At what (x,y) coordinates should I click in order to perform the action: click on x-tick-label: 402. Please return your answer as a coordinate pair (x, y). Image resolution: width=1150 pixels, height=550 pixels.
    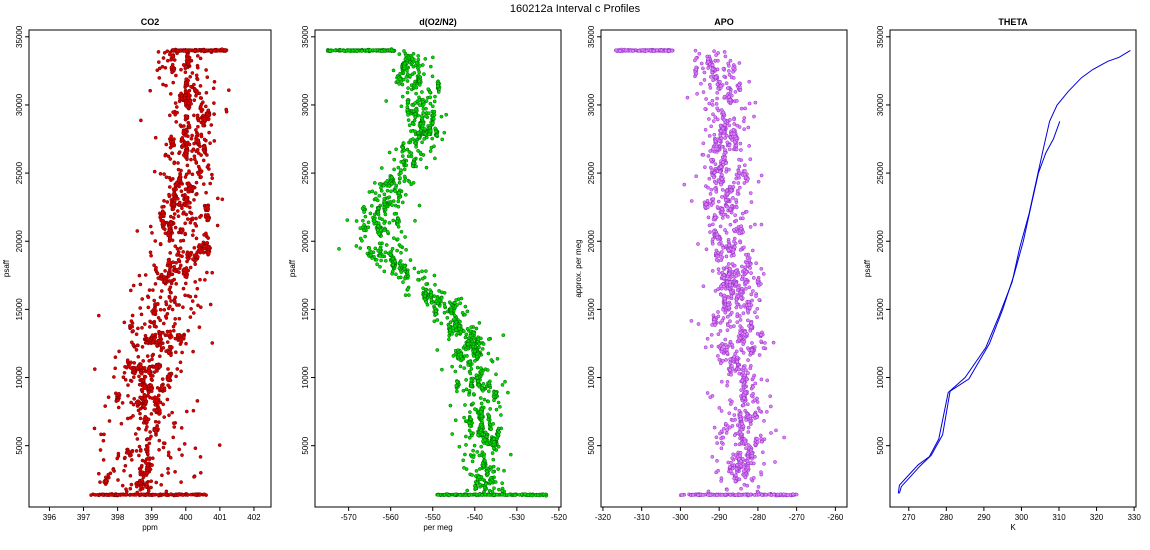
    Looking at the image, I should click on (254, 517).